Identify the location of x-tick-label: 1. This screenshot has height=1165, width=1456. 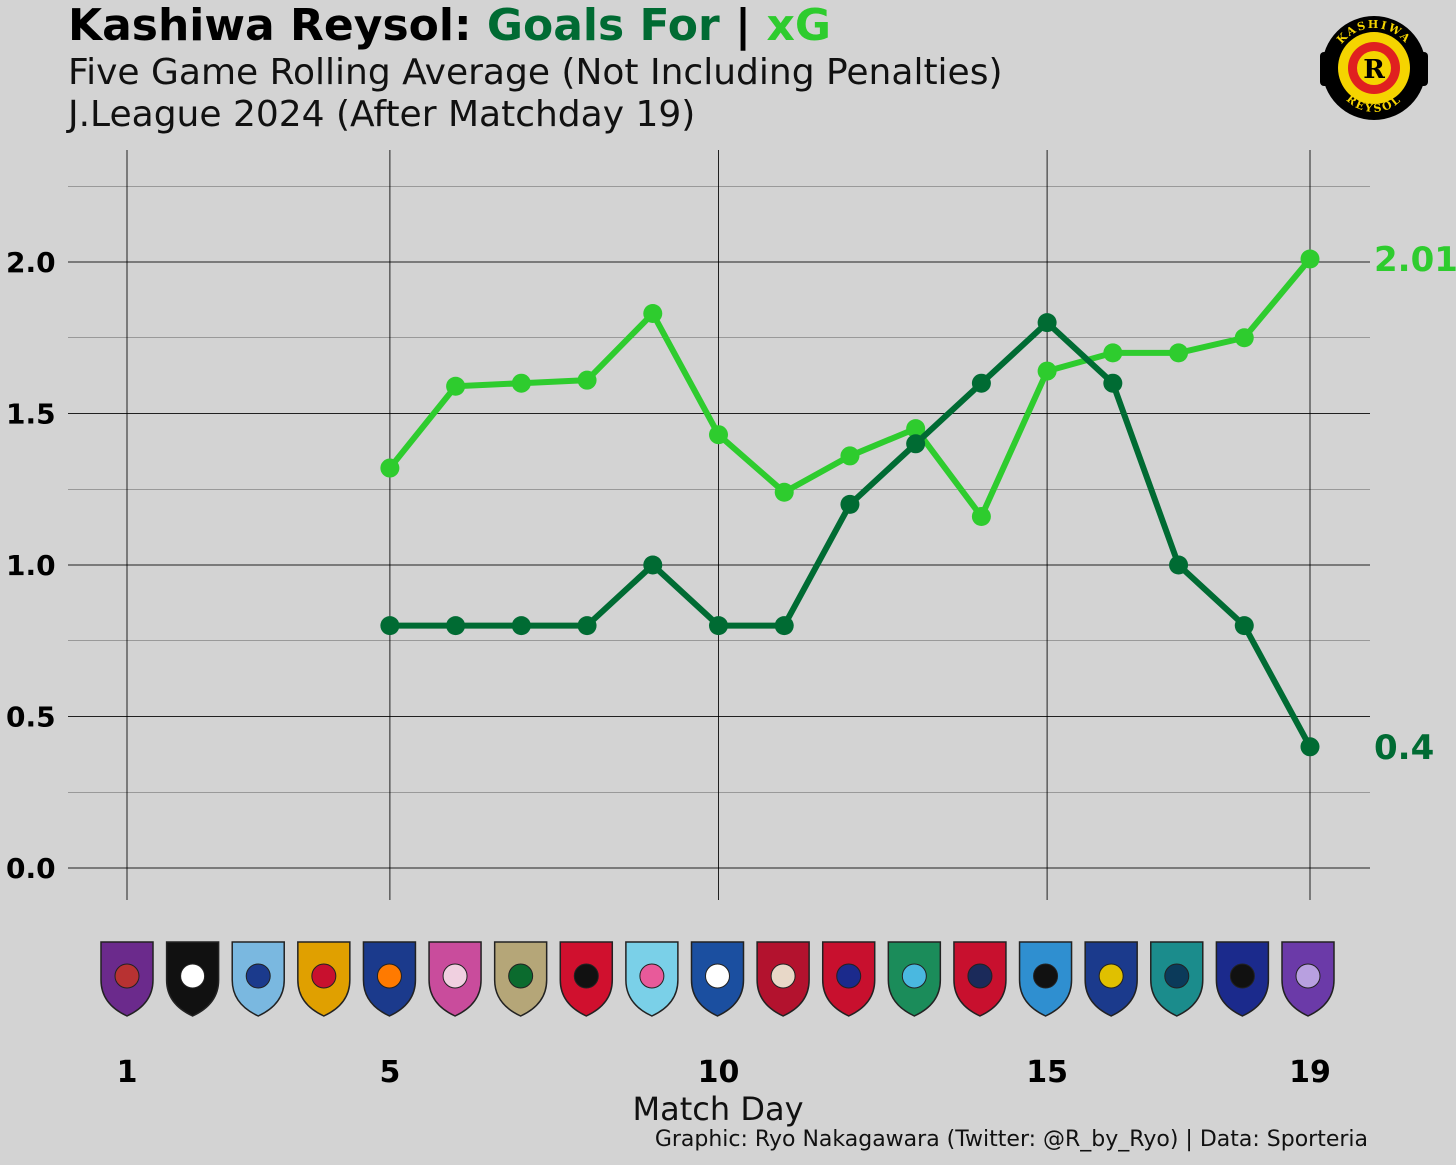
(127, 1072).